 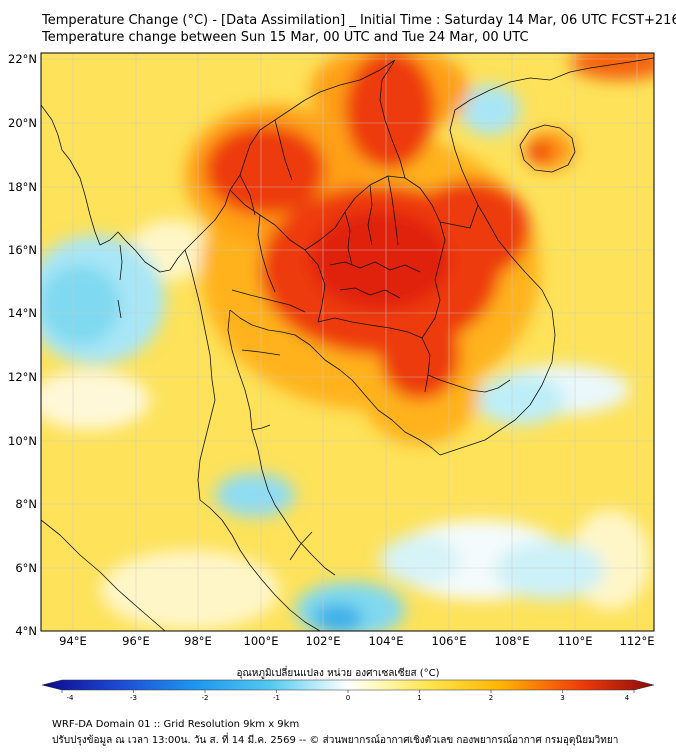 What do you see at coordinates (22, 59) in the screenshot?
I see `lat-label: 22°N` at bounding box center [22, 59].